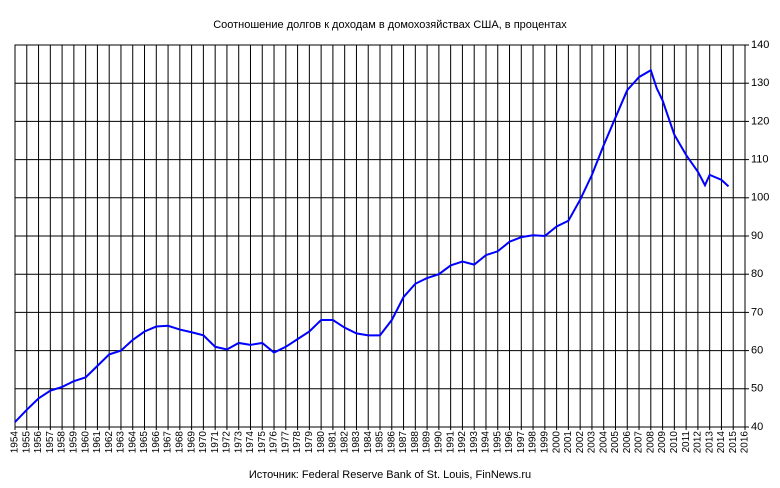  What do you see at coordinates (556, 442) in the screenshot?
I see `x-tick-label: 2000` at bounding box center [556, 442].